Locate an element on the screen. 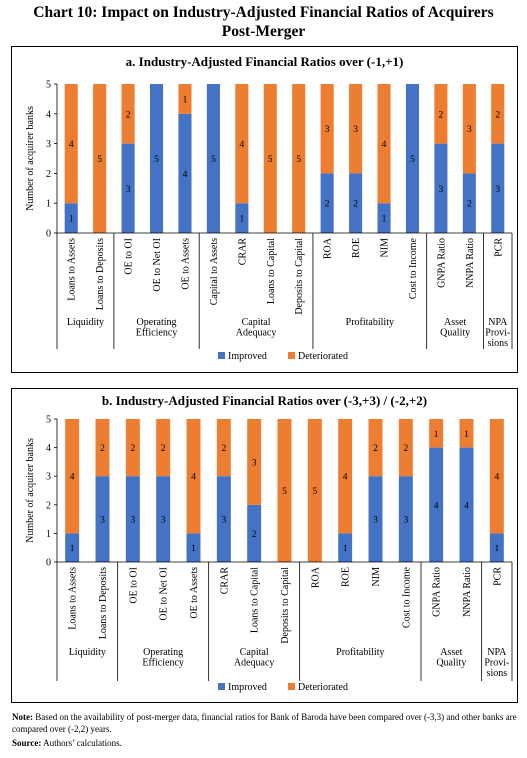 This screenshot has width=527, height=758. chart-b-category-label: Loans to Capital is located at coordinates (255, 600).